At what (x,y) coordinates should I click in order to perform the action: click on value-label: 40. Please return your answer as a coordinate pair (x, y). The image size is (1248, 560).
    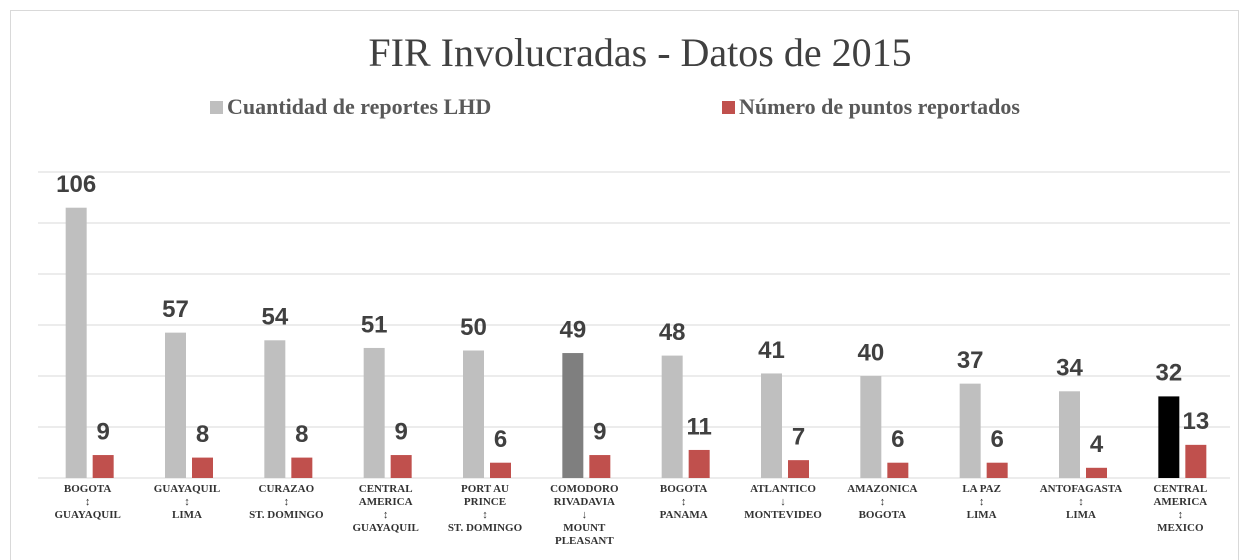
    Looking at the image, I should click on (870, 352).